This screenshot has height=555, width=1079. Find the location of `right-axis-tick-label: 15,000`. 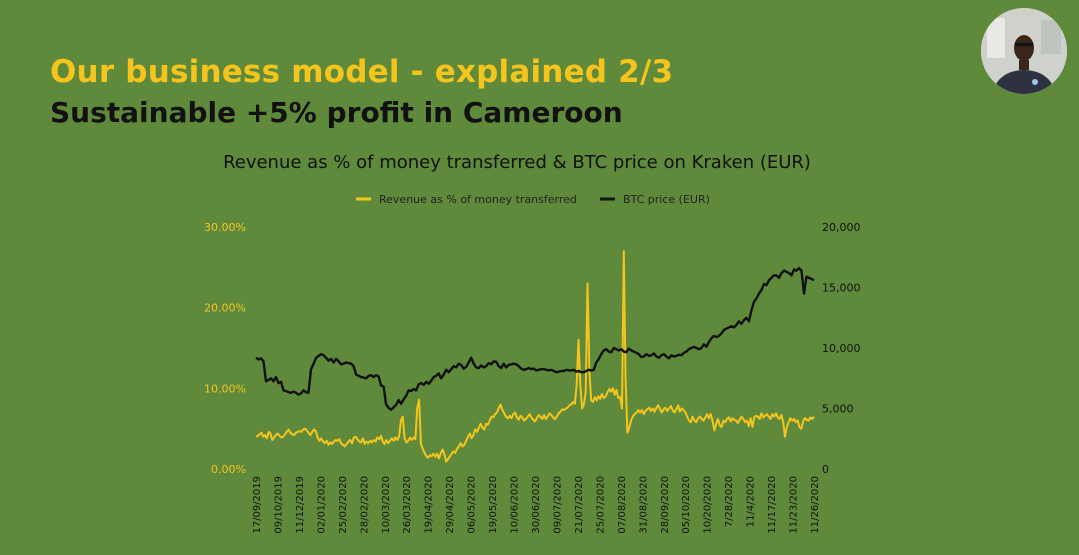

right-axis-tick-label: 15,000 is located at coordinates (841, 288).